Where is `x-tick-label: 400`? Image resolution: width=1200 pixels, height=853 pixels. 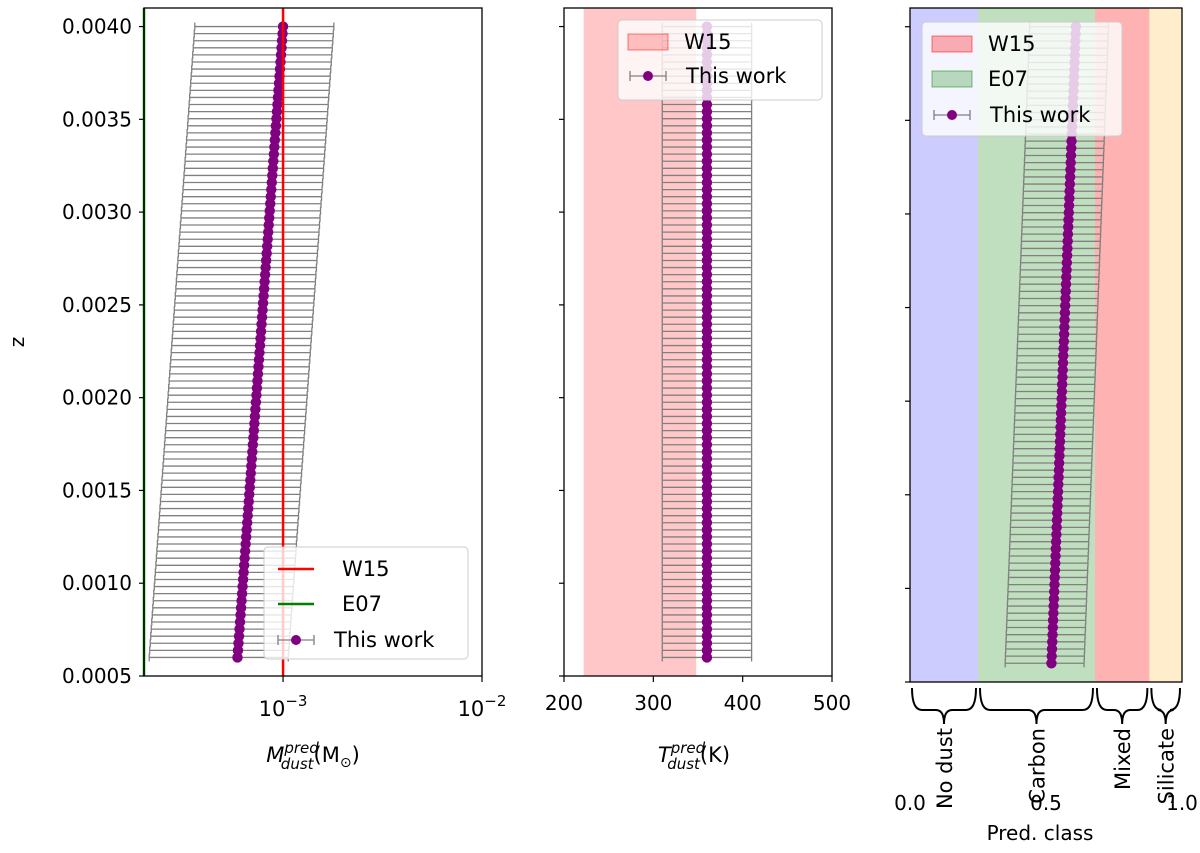
x-tick-label: 400 is located at coordinates (743, 703).